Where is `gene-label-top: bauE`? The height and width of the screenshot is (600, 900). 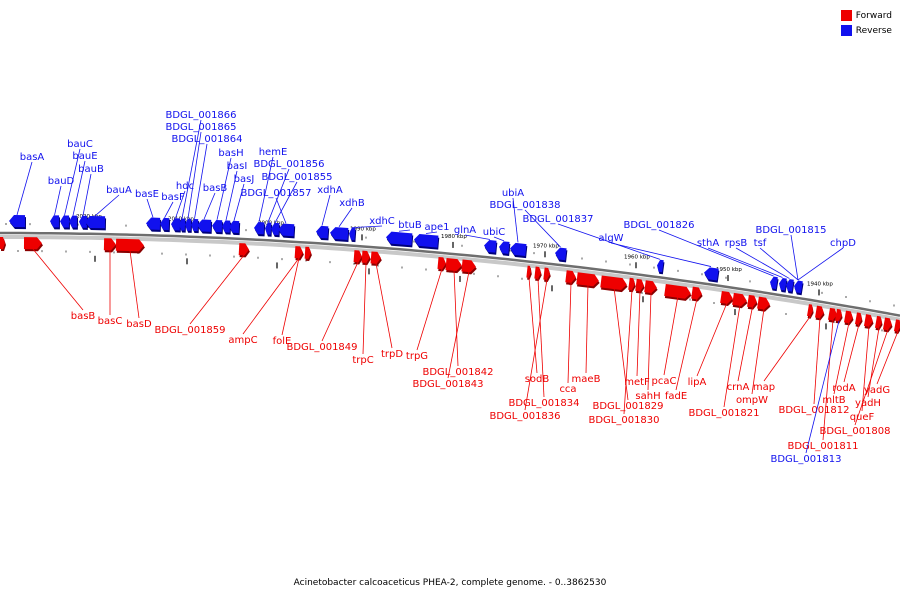
gene-label-top: bauE is located at coordinates (84, 156).